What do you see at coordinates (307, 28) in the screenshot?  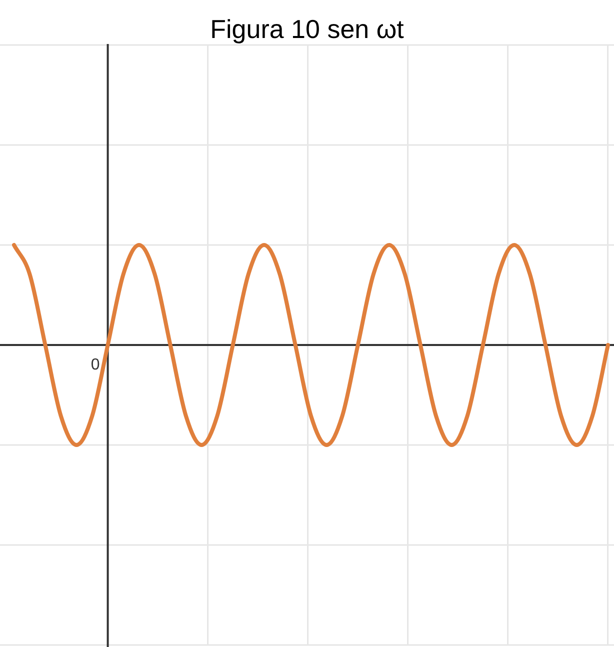 I see `chart-title: Figura 10 sen ωt` at bounding box center [307, 28].